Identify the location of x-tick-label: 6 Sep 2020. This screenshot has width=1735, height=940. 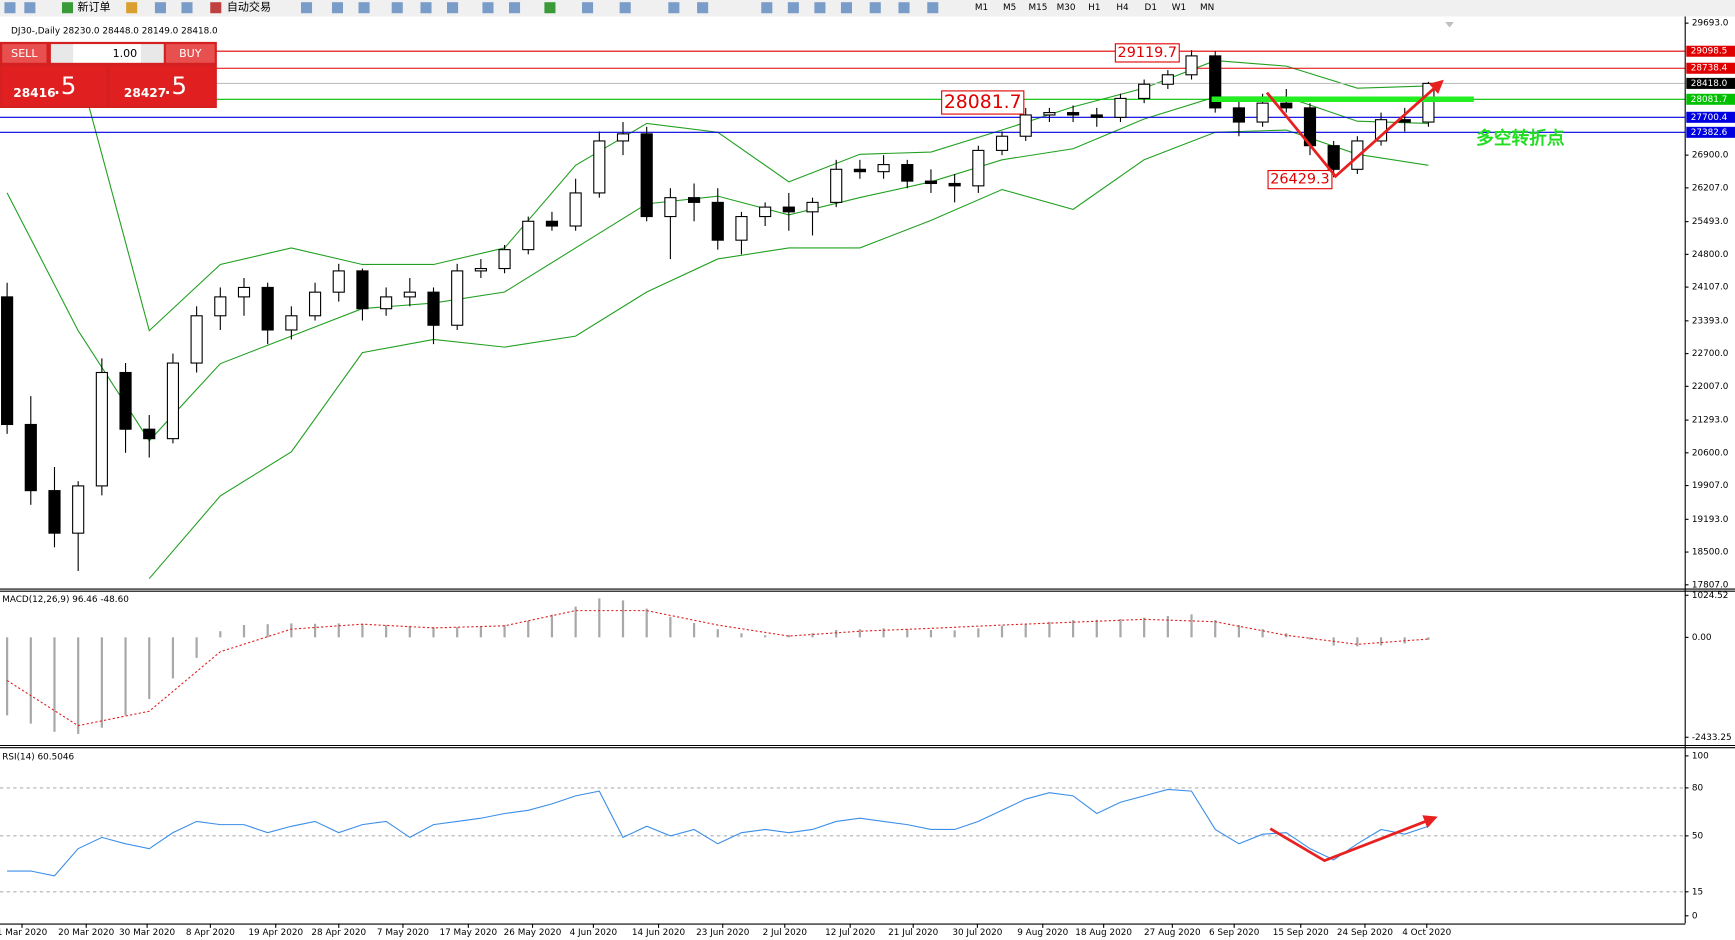
(1234, 933).